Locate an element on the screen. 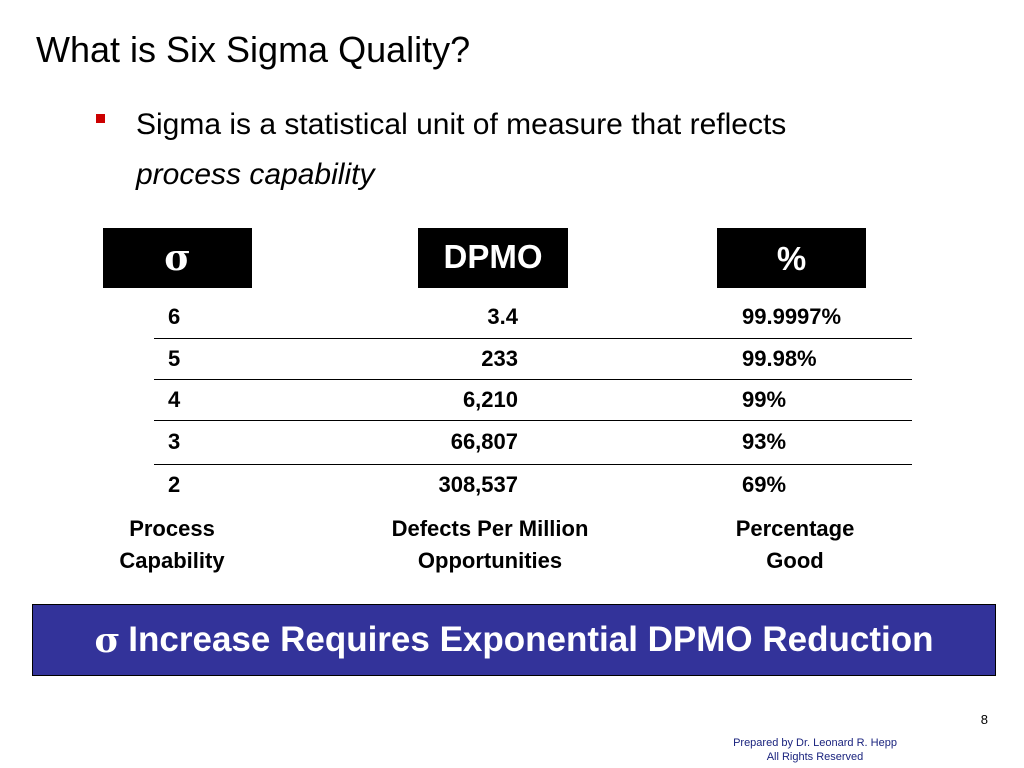  caption-line: Opportunities is located at coordinates (490, 560).